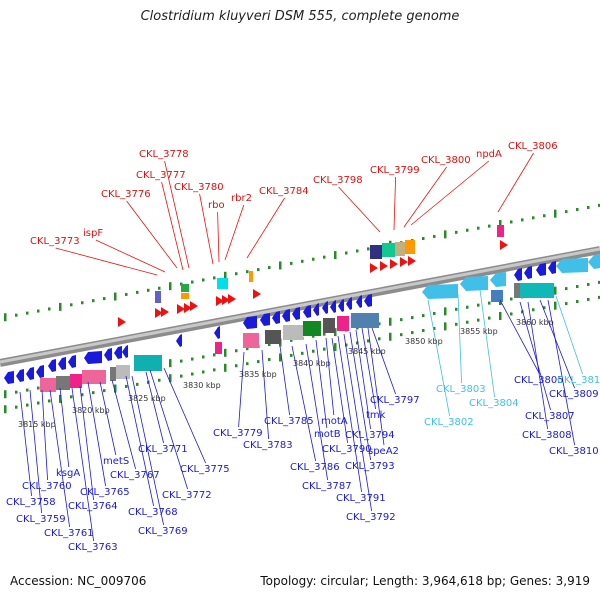 This screenshot has height=600, width=600. I want to click on gene-label: CKL_3760, so click(47, 486).